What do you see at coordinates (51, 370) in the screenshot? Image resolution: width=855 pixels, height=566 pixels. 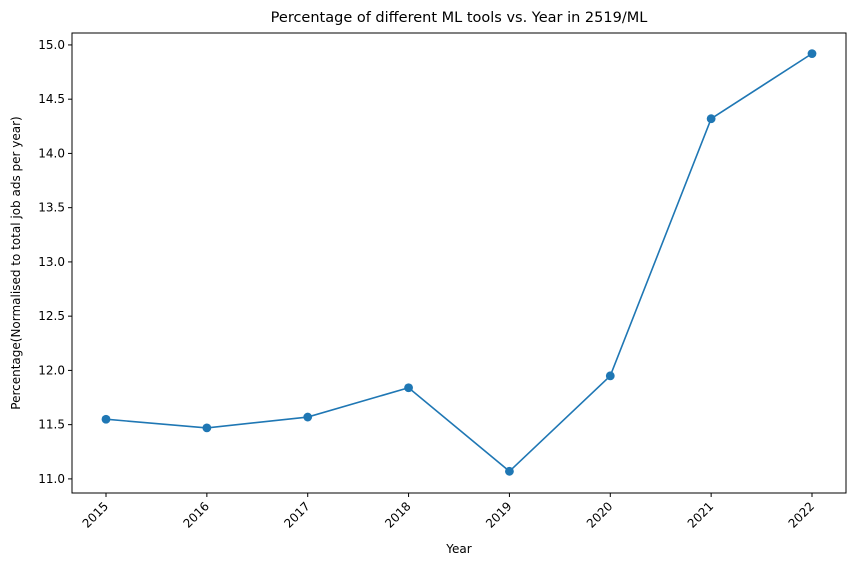 I see `y-tick-label: 12.0` at bounding box center [51, 370].